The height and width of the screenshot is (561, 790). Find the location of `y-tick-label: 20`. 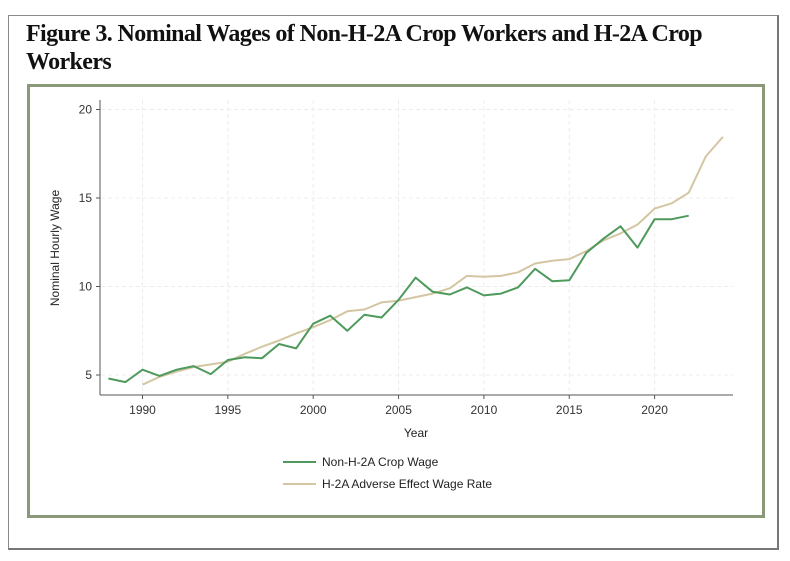

y-tick-label: 20 is located at coordinates (86, 110).